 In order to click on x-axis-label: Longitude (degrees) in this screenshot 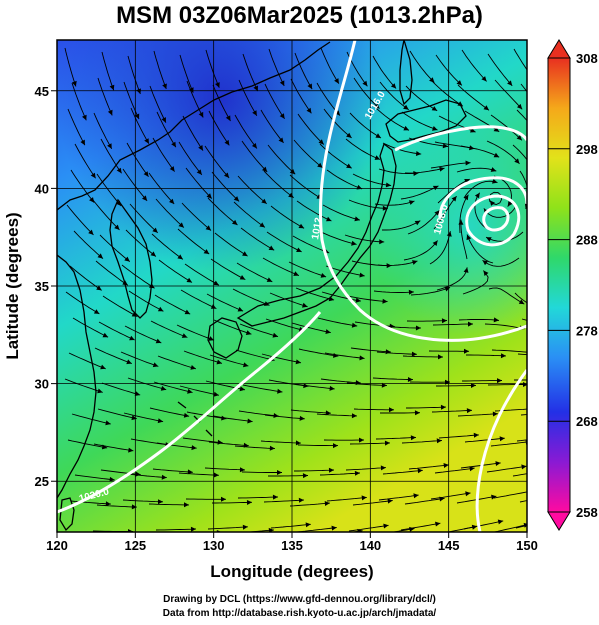, I will do `click(291, 571)`.